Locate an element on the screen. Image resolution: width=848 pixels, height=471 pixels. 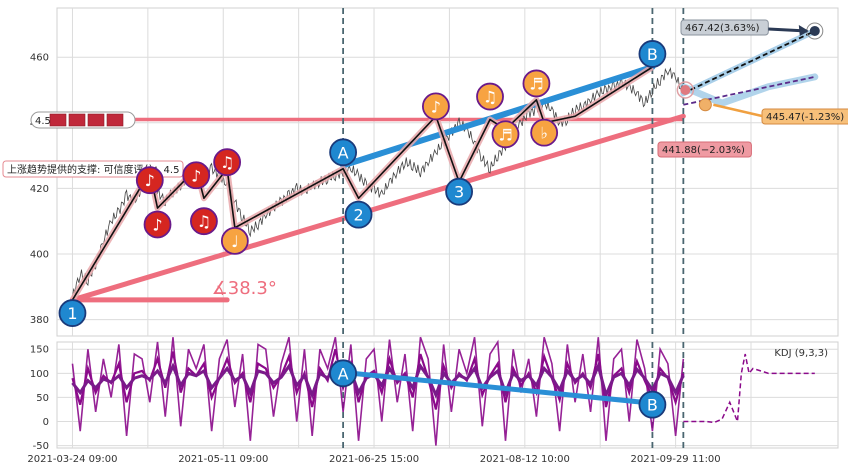
kdj-y-tick-label: 0 is located at coordinates (46, 422).